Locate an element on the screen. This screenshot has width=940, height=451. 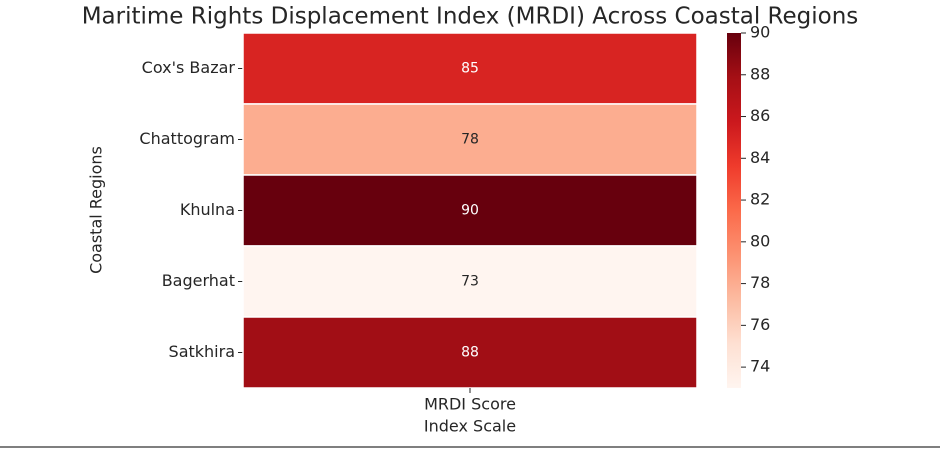
x-axis-label: Index Scale is located at coordinates (470, 426).